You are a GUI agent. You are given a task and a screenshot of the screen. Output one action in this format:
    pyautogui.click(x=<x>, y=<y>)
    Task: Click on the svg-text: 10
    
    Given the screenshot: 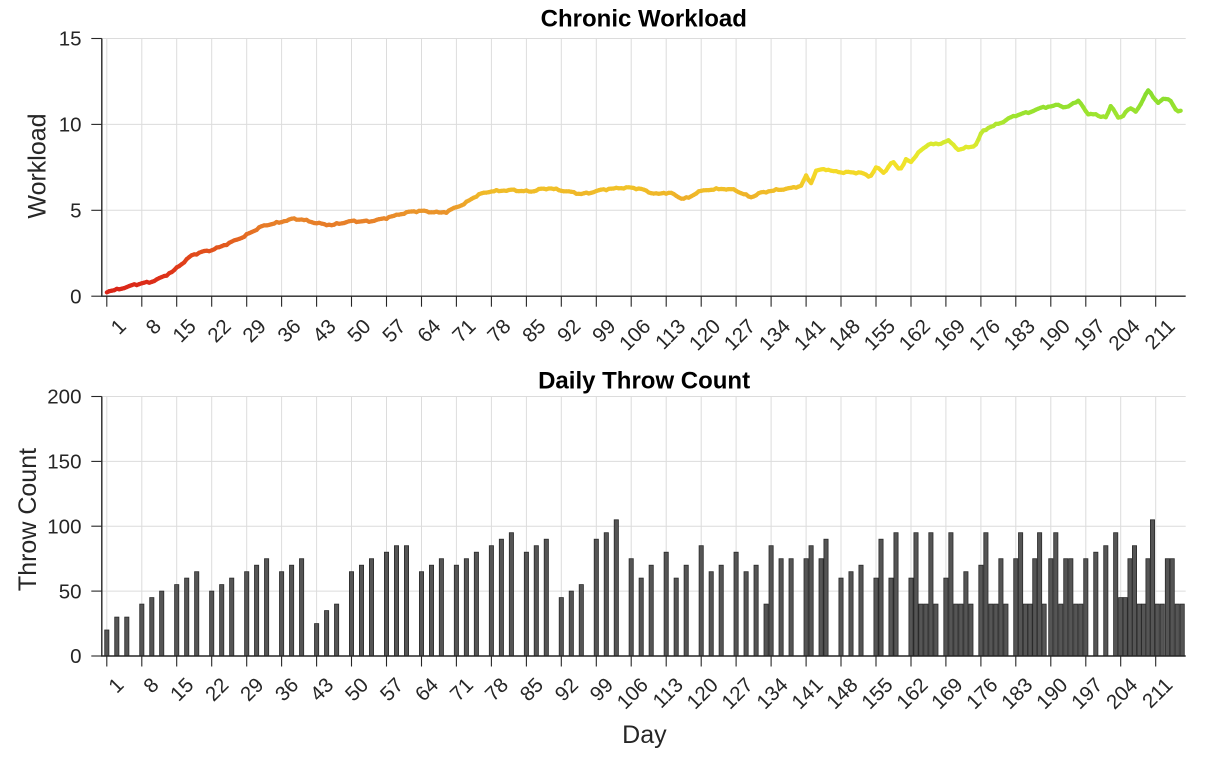 What is the action you would take?
    pyautogui.click(x=70, y=125)
    